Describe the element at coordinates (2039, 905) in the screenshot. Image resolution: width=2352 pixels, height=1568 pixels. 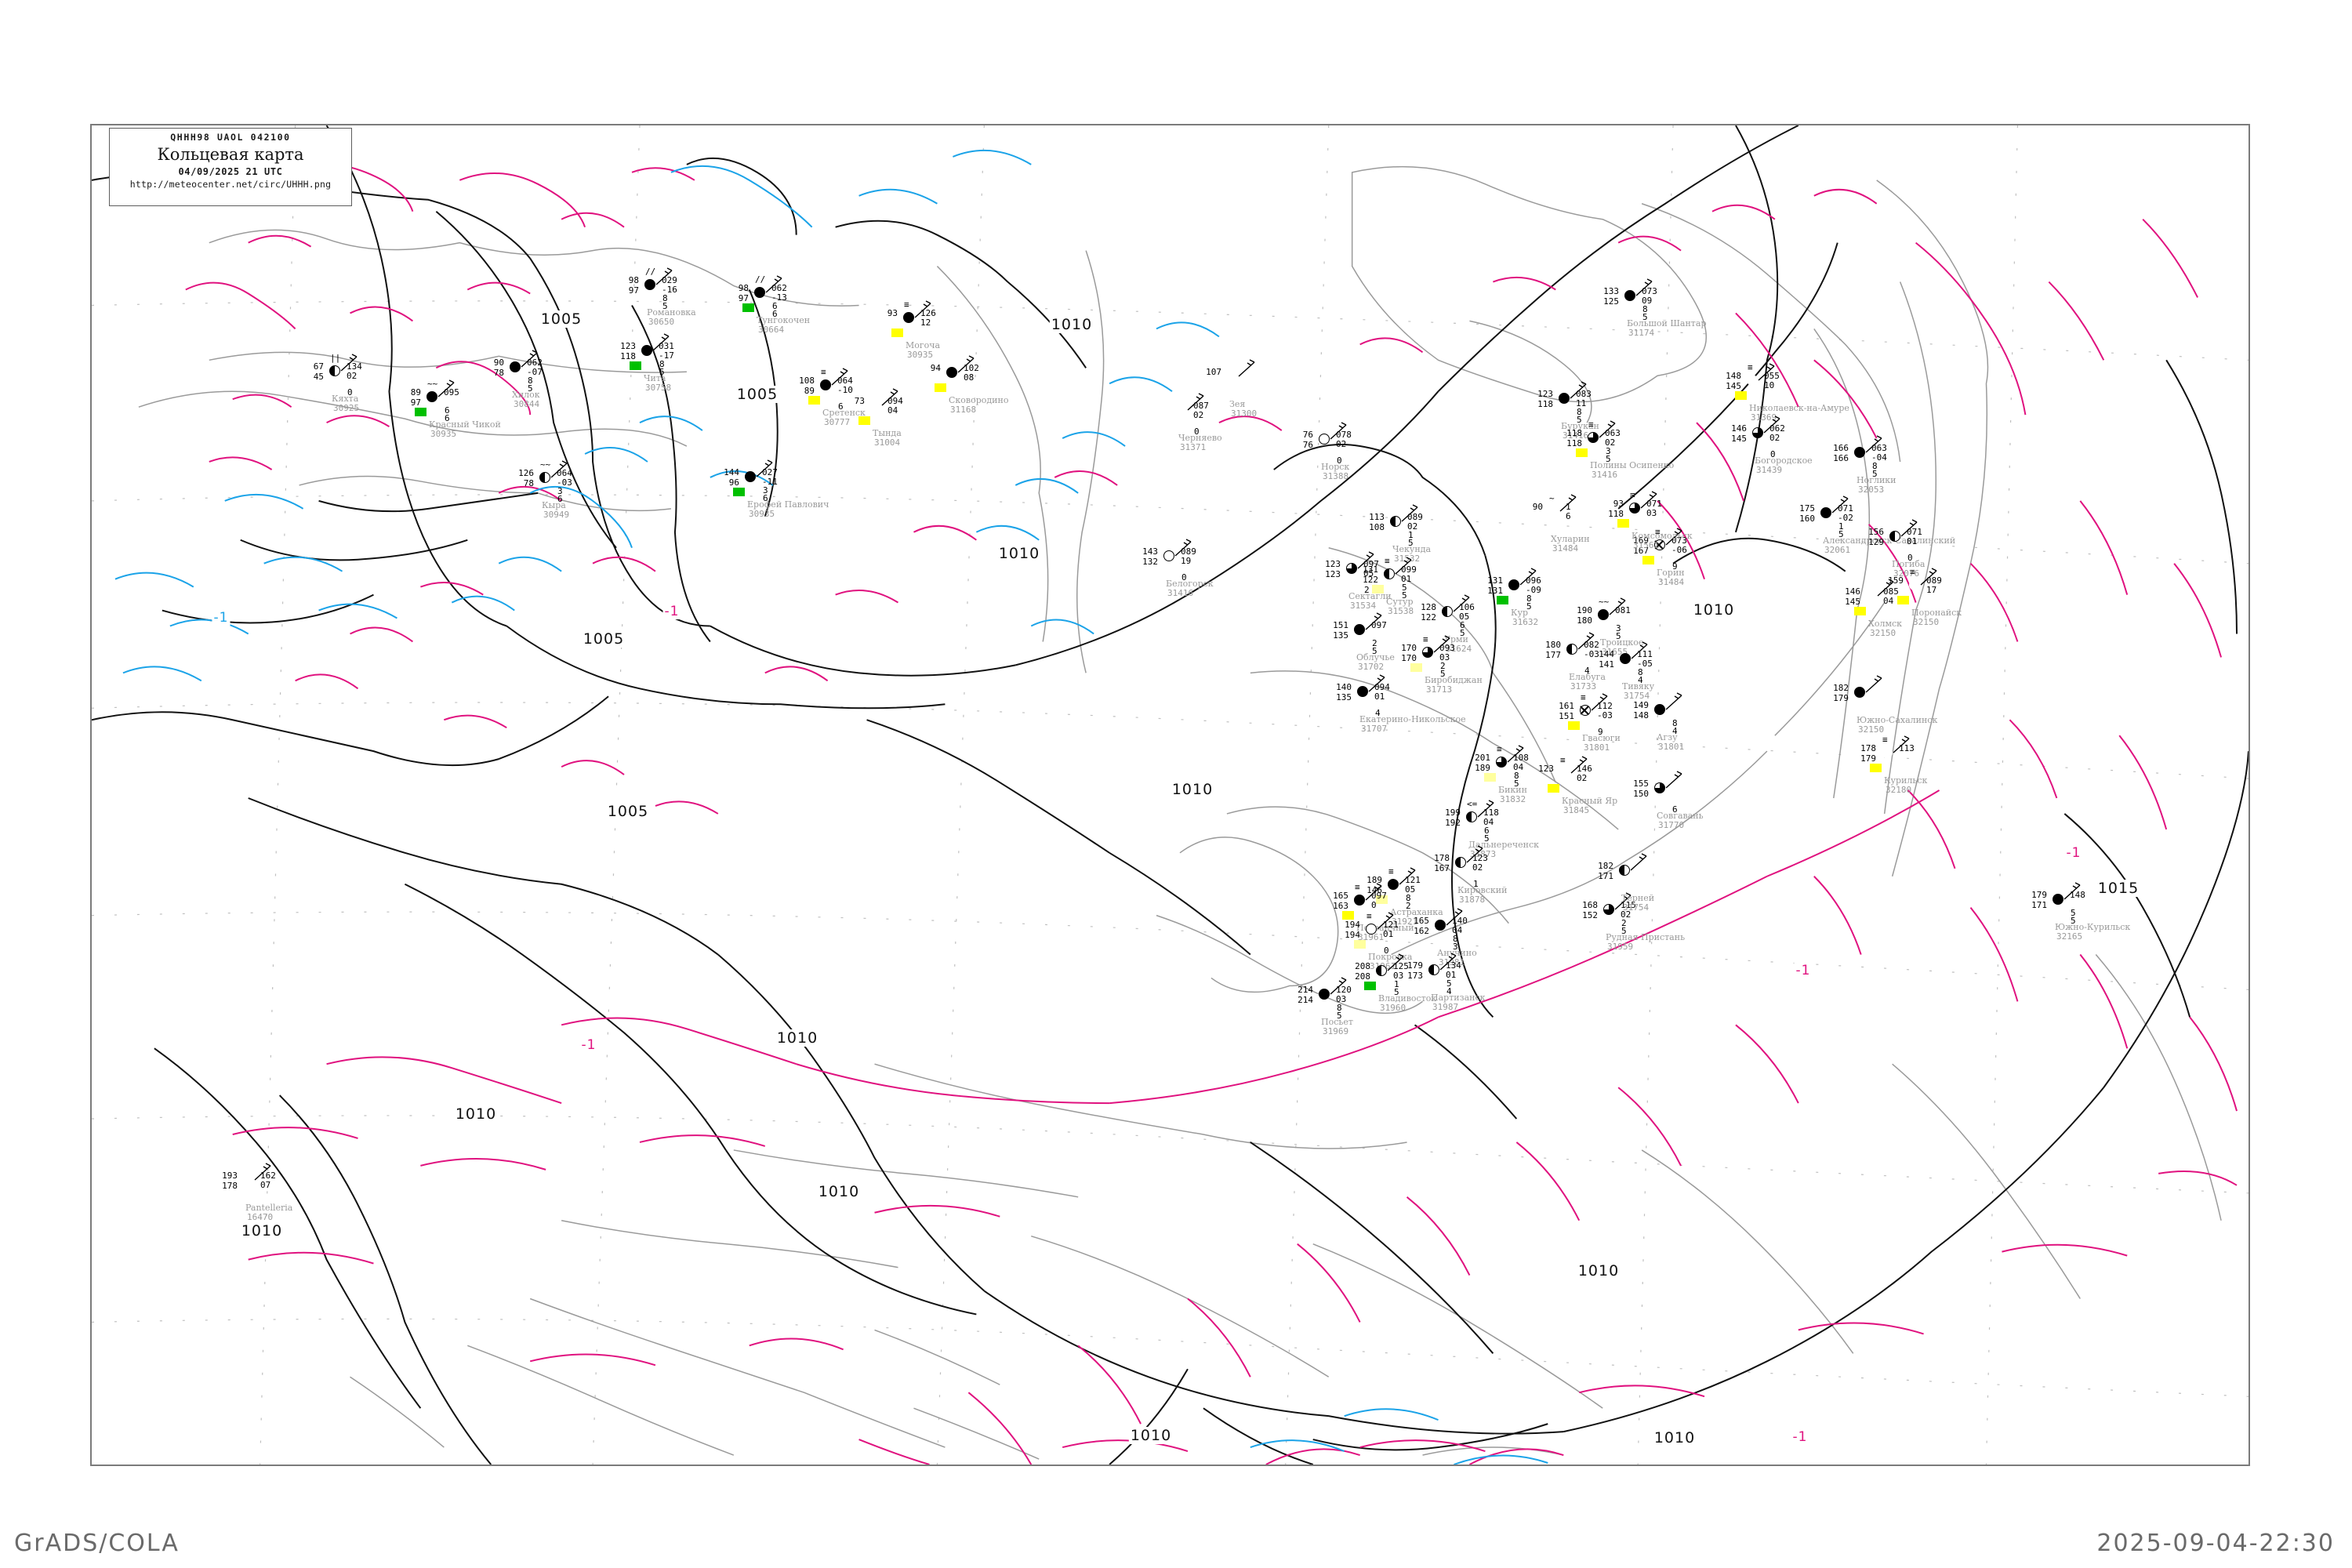
I see `station-dewpoint: 171` at that location.